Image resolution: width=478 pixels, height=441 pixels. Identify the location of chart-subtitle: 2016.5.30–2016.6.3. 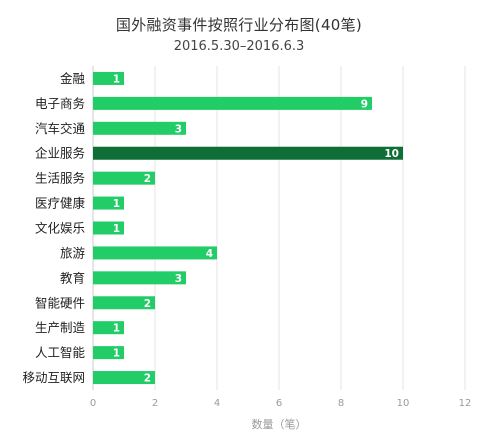
(239, 46).